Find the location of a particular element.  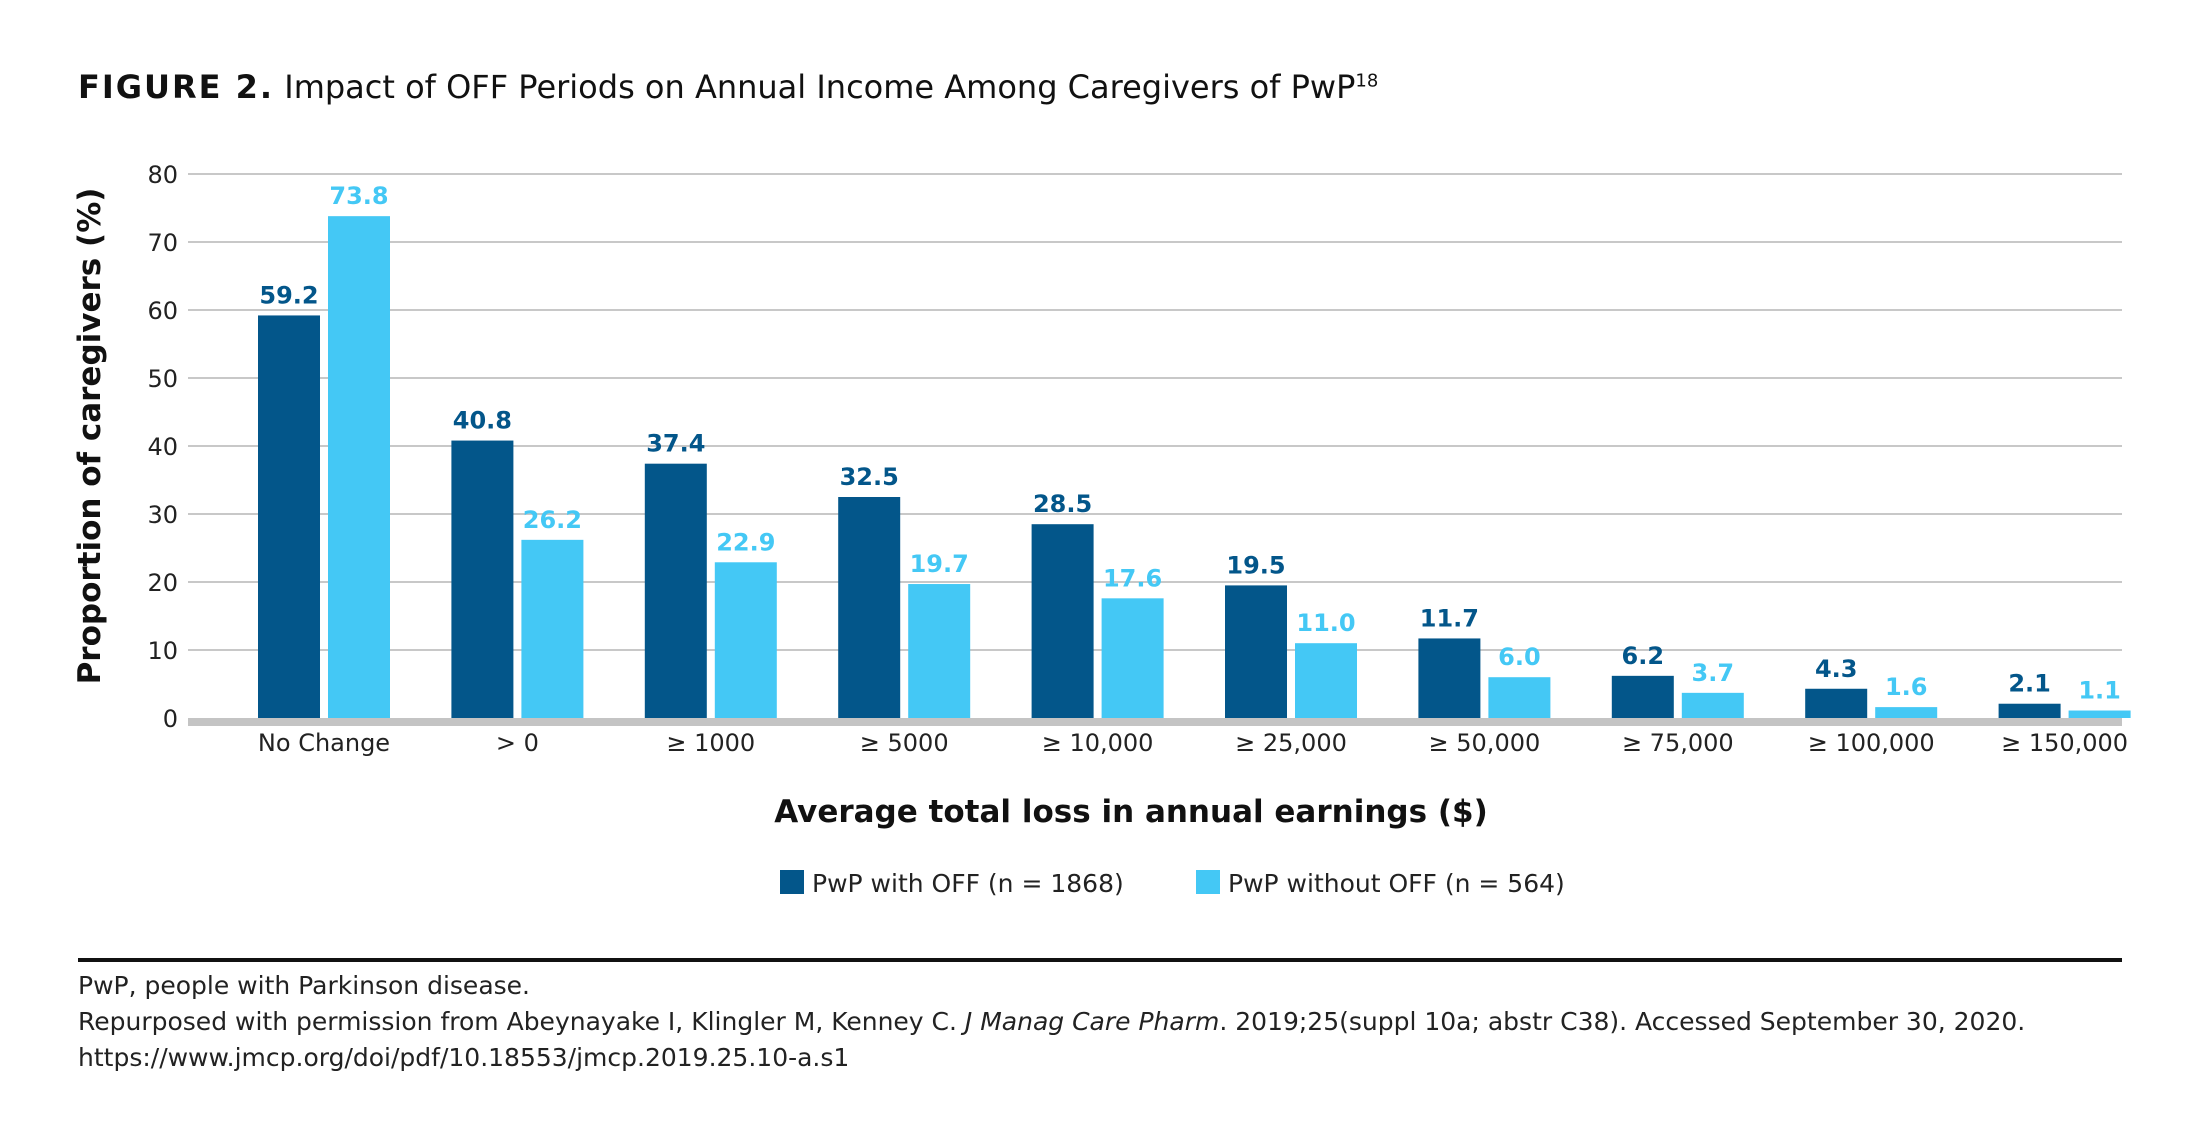

data-label-series1-10: 2.1 is located at coordinates (2029, 684).